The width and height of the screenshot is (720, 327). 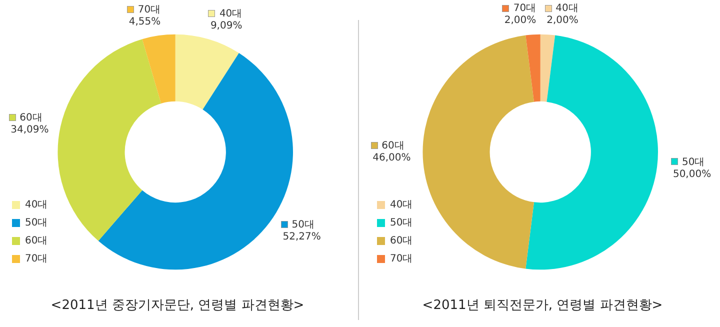 What do you see at coordinates (391, 158) in the screenshot?
I see `data-label: 46,00%` at bounding box center [391, 158].